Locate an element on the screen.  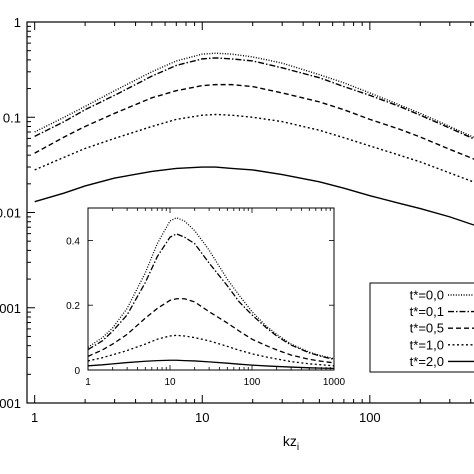
legend-label-1: t*=0,0 is located at coordinates (427, 295).